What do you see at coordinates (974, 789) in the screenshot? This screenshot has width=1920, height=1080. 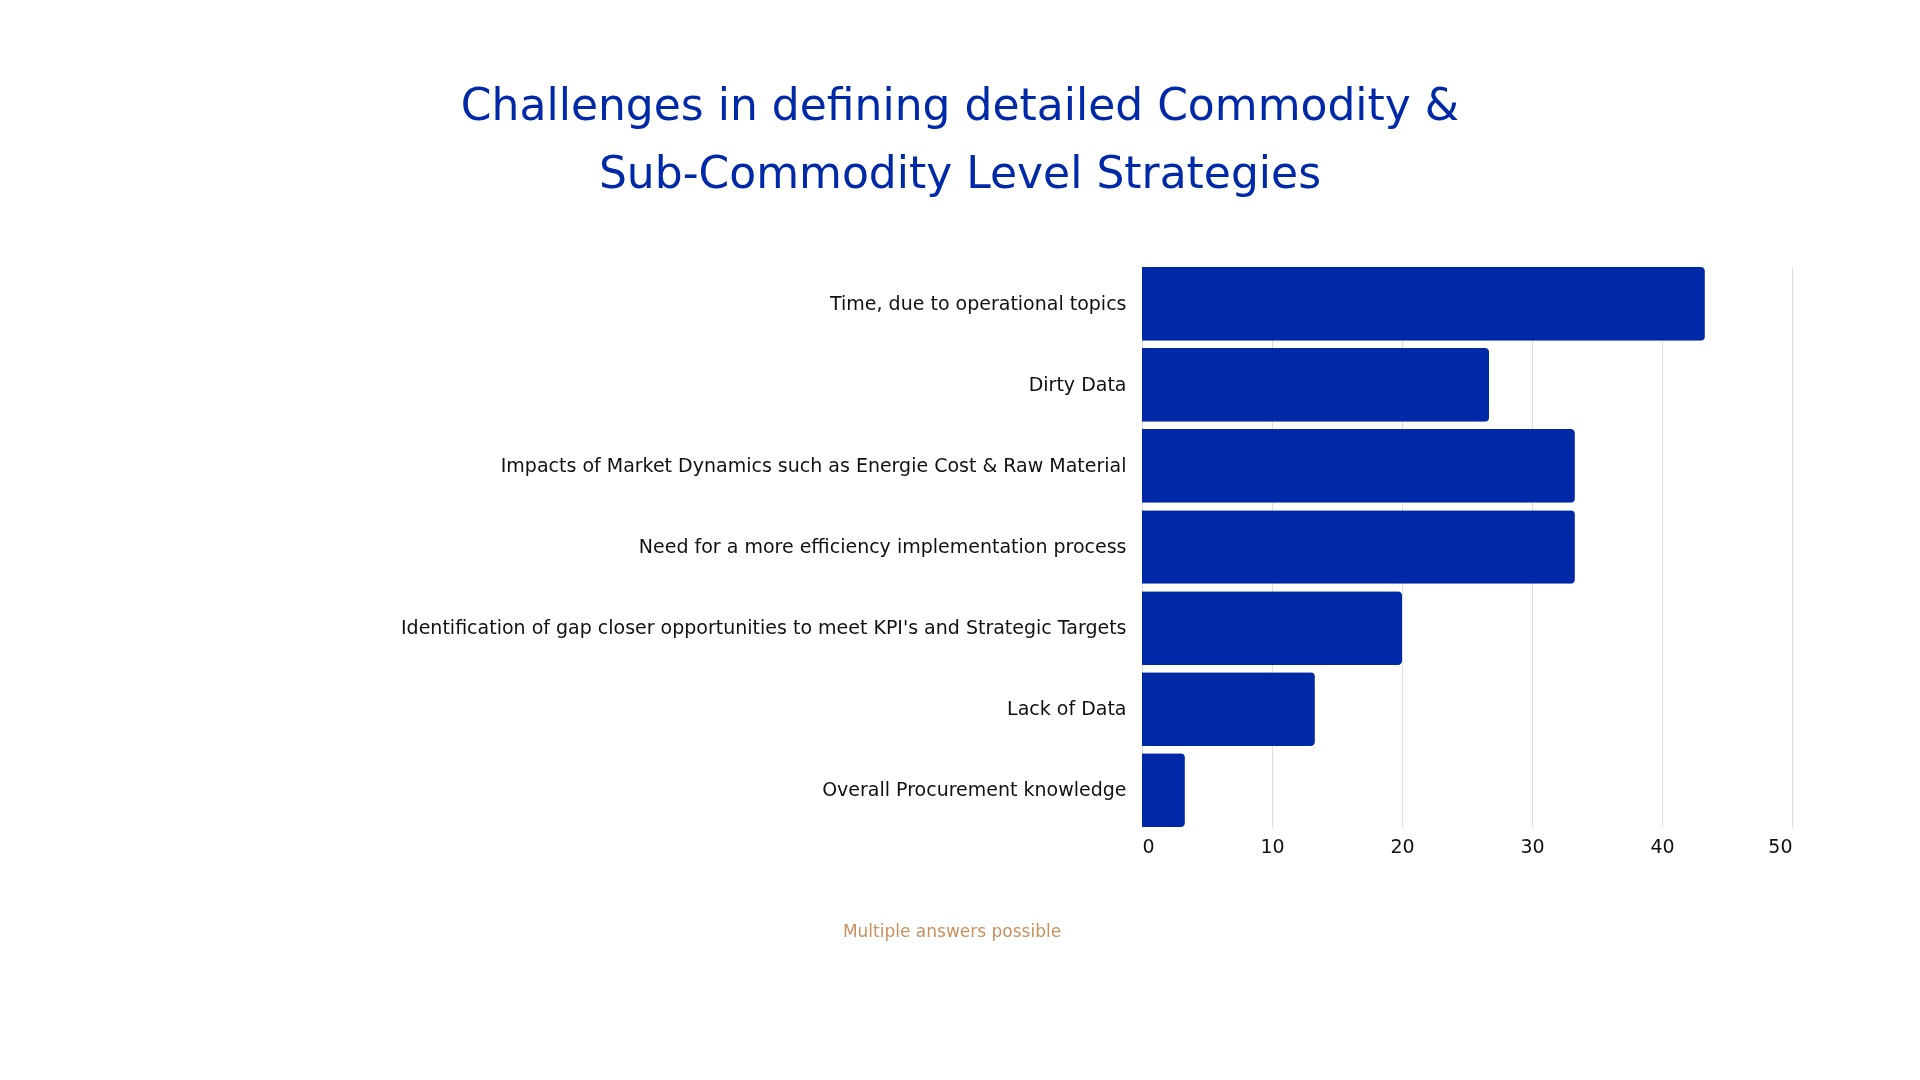 I see `y-tick-label: Overall Procurement knowledge` at bounding box center [974, 789].